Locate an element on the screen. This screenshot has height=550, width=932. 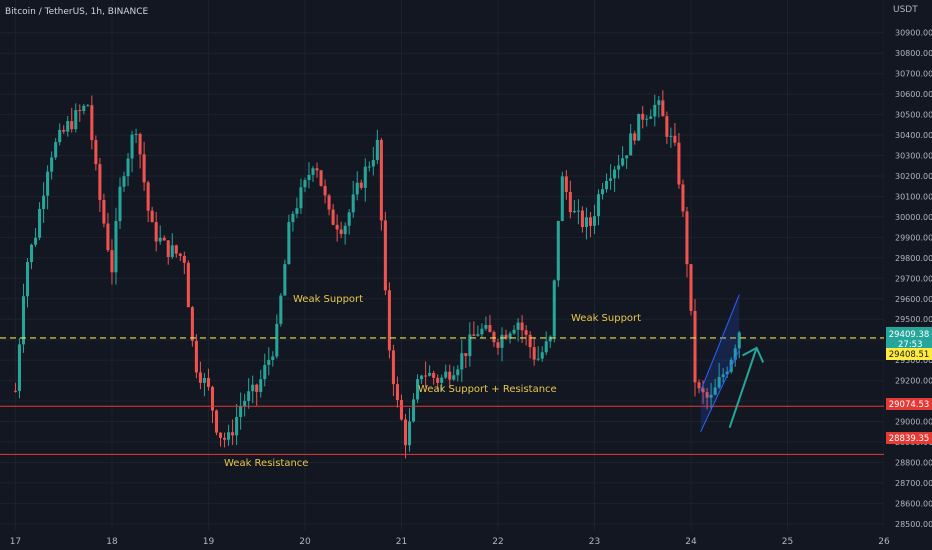
support-2-tag: 28839.35 is located at coordinates (909, 438).